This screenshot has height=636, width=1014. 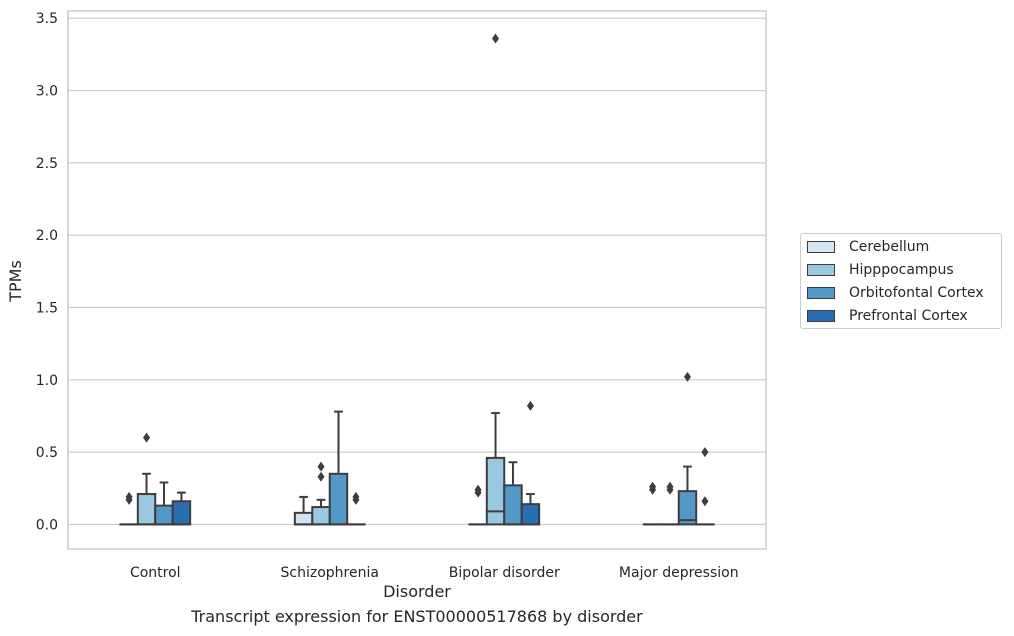 I want to click on legend-label: Cerebellum, so click(x=889, y=247).